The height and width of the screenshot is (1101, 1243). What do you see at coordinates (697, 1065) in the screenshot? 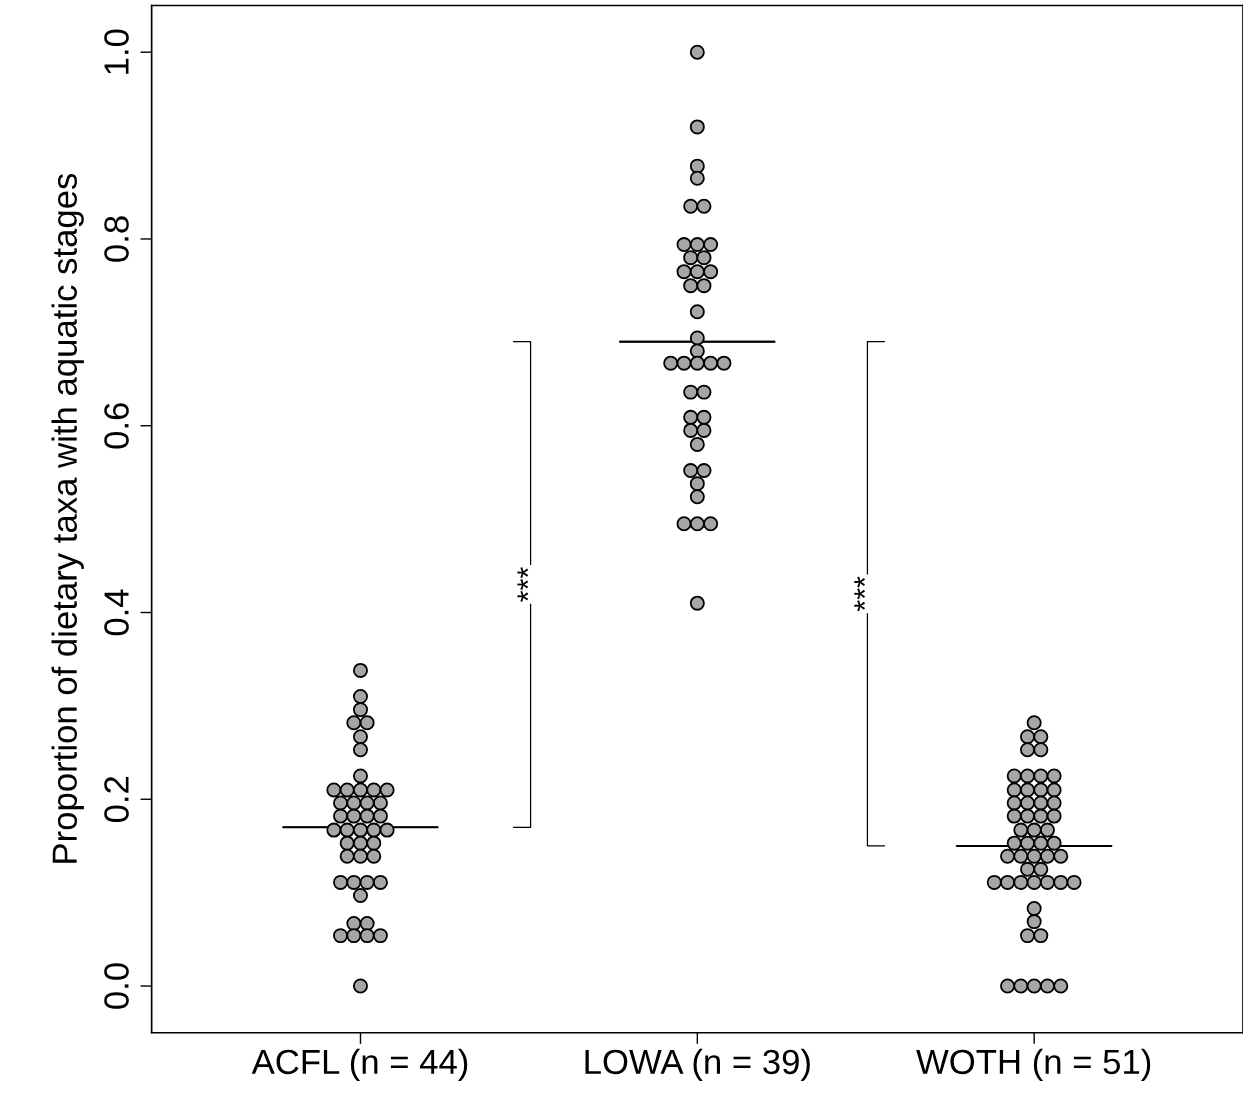
I see `x-tick-label: LOWA (n = 39)` at bounding box center [697, 1065].